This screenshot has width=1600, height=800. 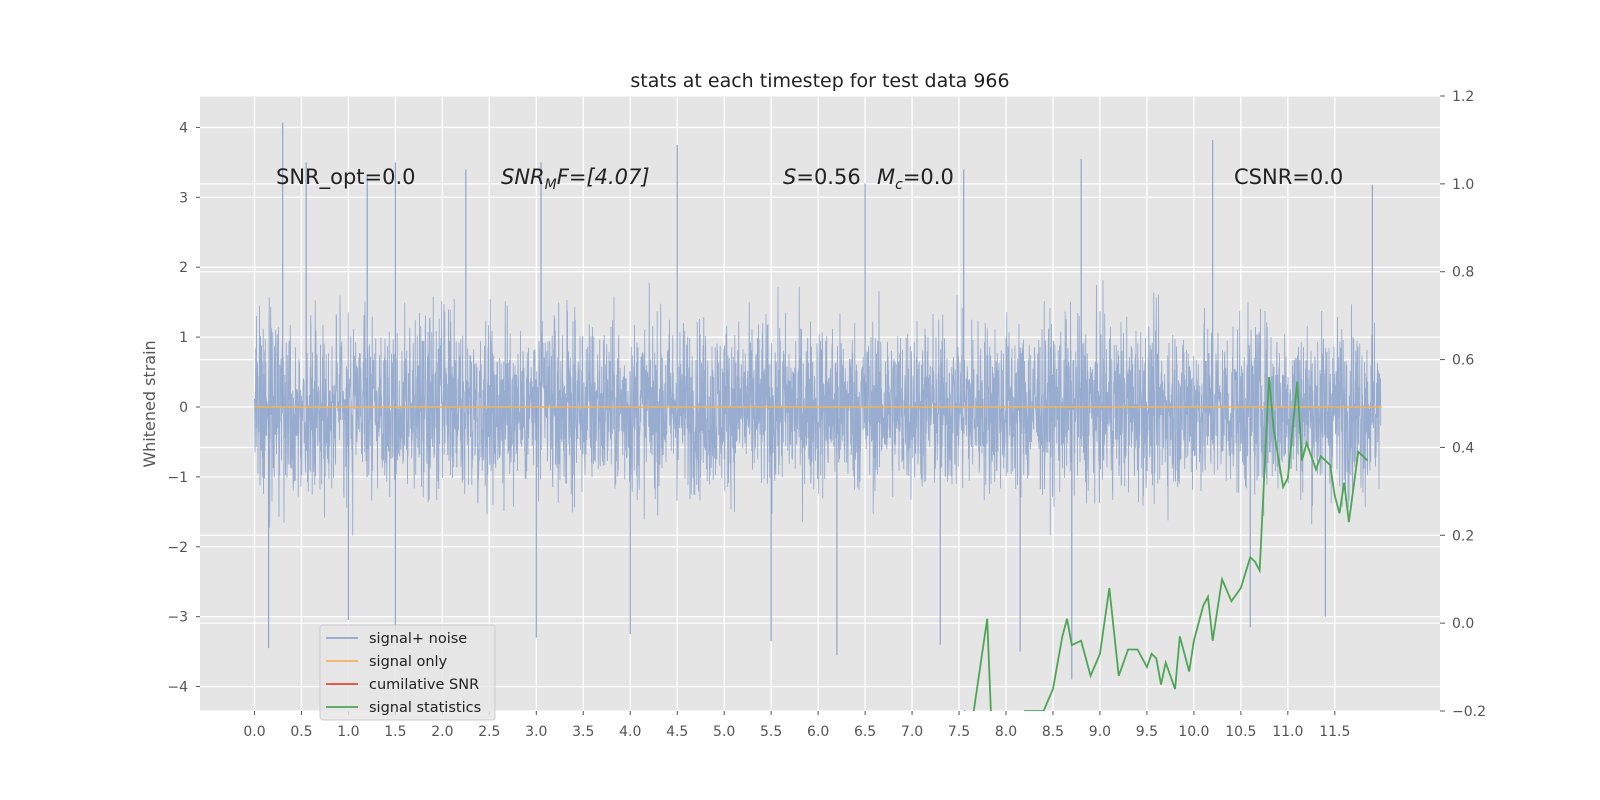 I want to click on x-tick-label: 2.0, so click(x=442, y=732).